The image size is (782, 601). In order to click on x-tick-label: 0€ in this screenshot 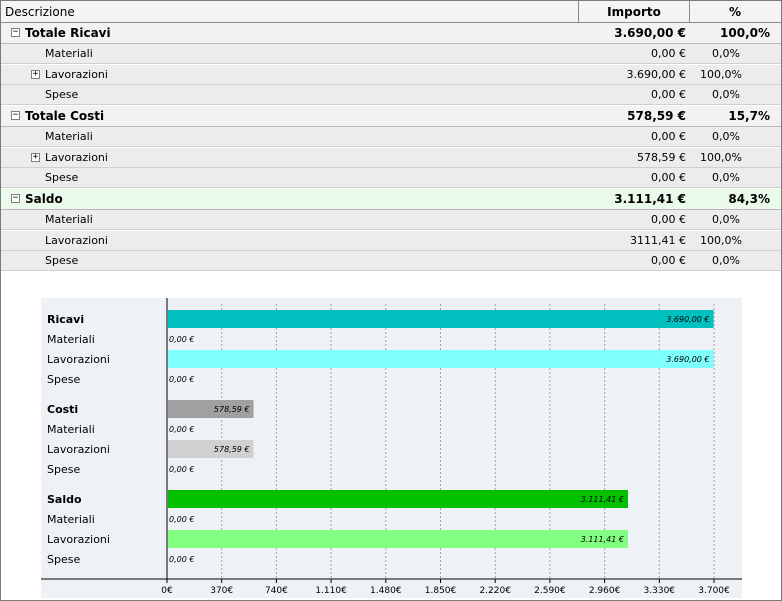, I will do `click(167, 591)`.